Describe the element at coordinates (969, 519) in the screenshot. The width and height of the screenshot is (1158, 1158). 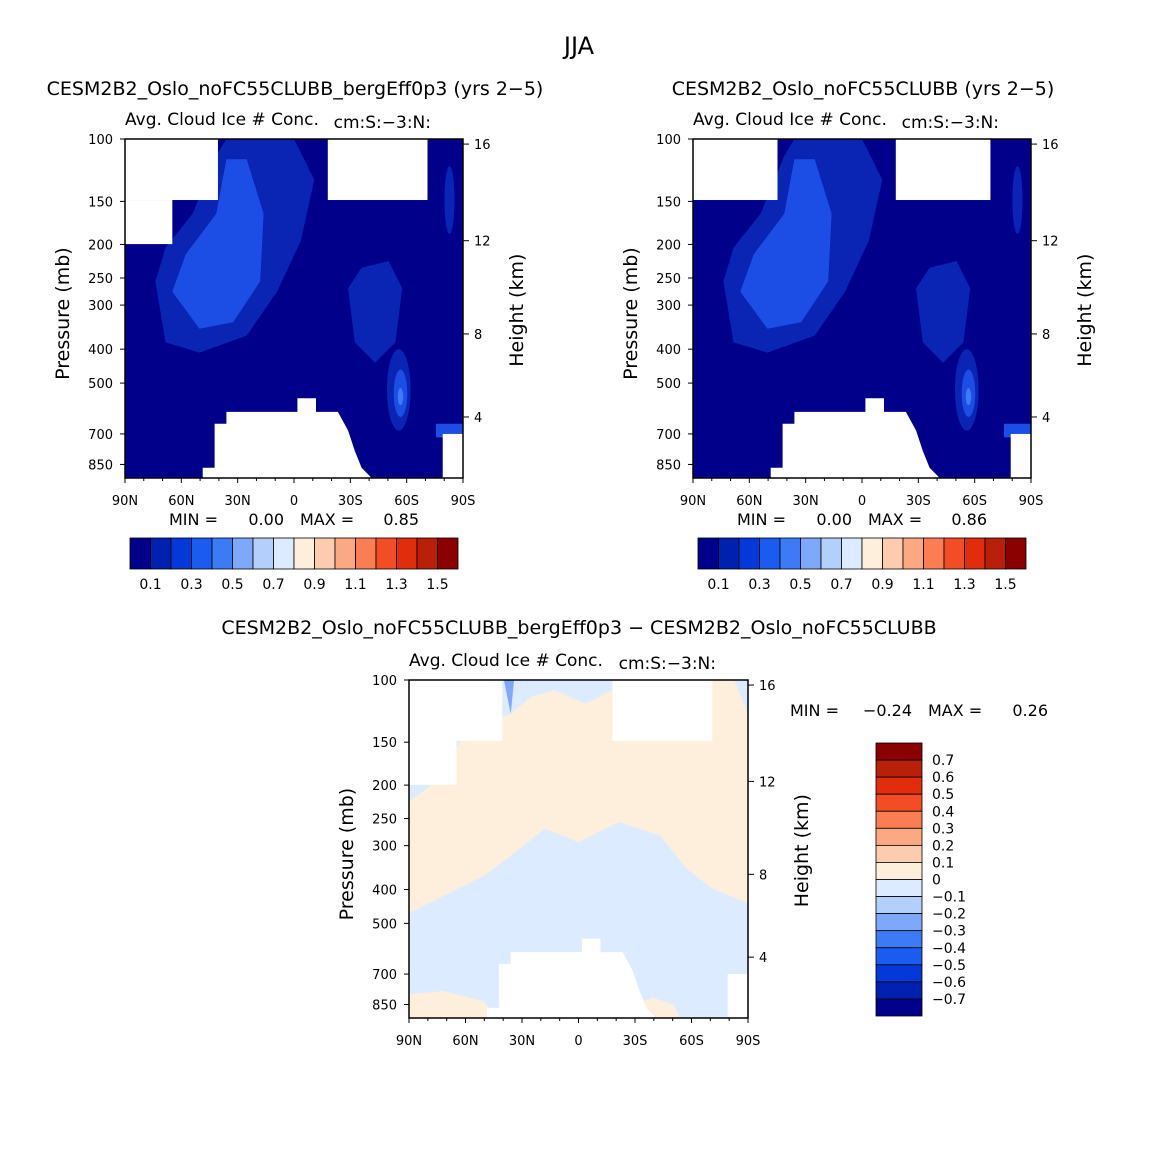
I see `panel2-max-value: 0.86` at that location.